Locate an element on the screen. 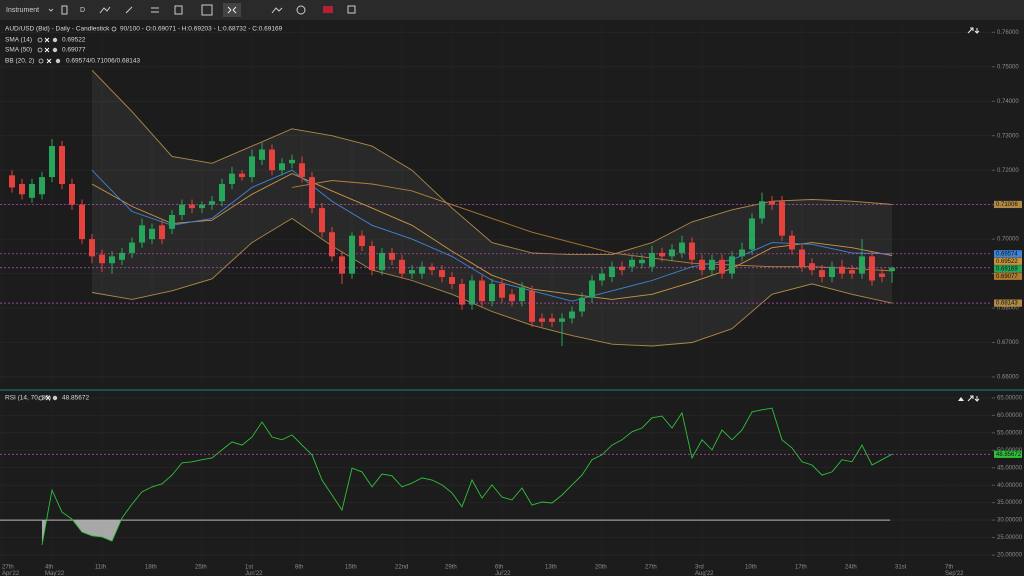  y-tick-label: 0.76000 is located at coordinates (1008, 33).